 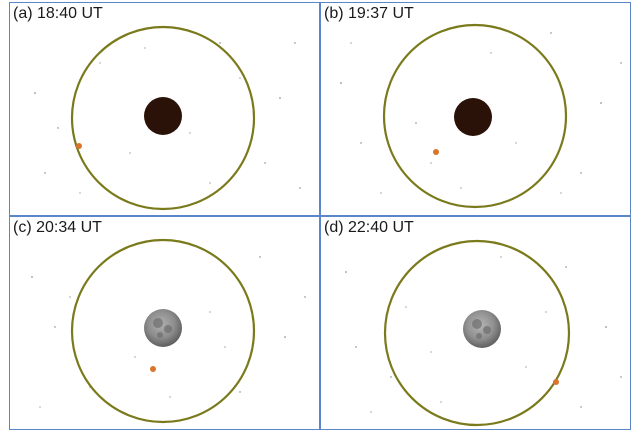 What do you see at coordinates (369, 13) in the screenshot?
I see `panel-b-label: (b) 19:37 UT` at bounding box center [369, 13].